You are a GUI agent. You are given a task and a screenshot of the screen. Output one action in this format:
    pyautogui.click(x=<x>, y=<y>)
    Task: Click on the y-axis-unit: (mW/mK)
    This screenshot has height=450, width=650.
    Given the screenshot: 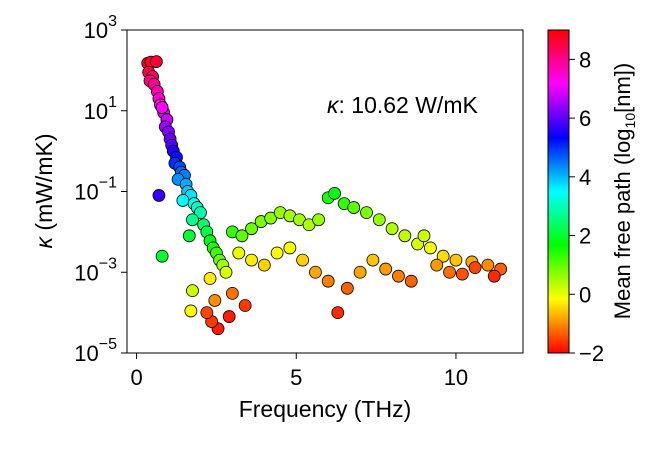 What is the action you would take?
    pyautogui.click(x=44, y=185)
    